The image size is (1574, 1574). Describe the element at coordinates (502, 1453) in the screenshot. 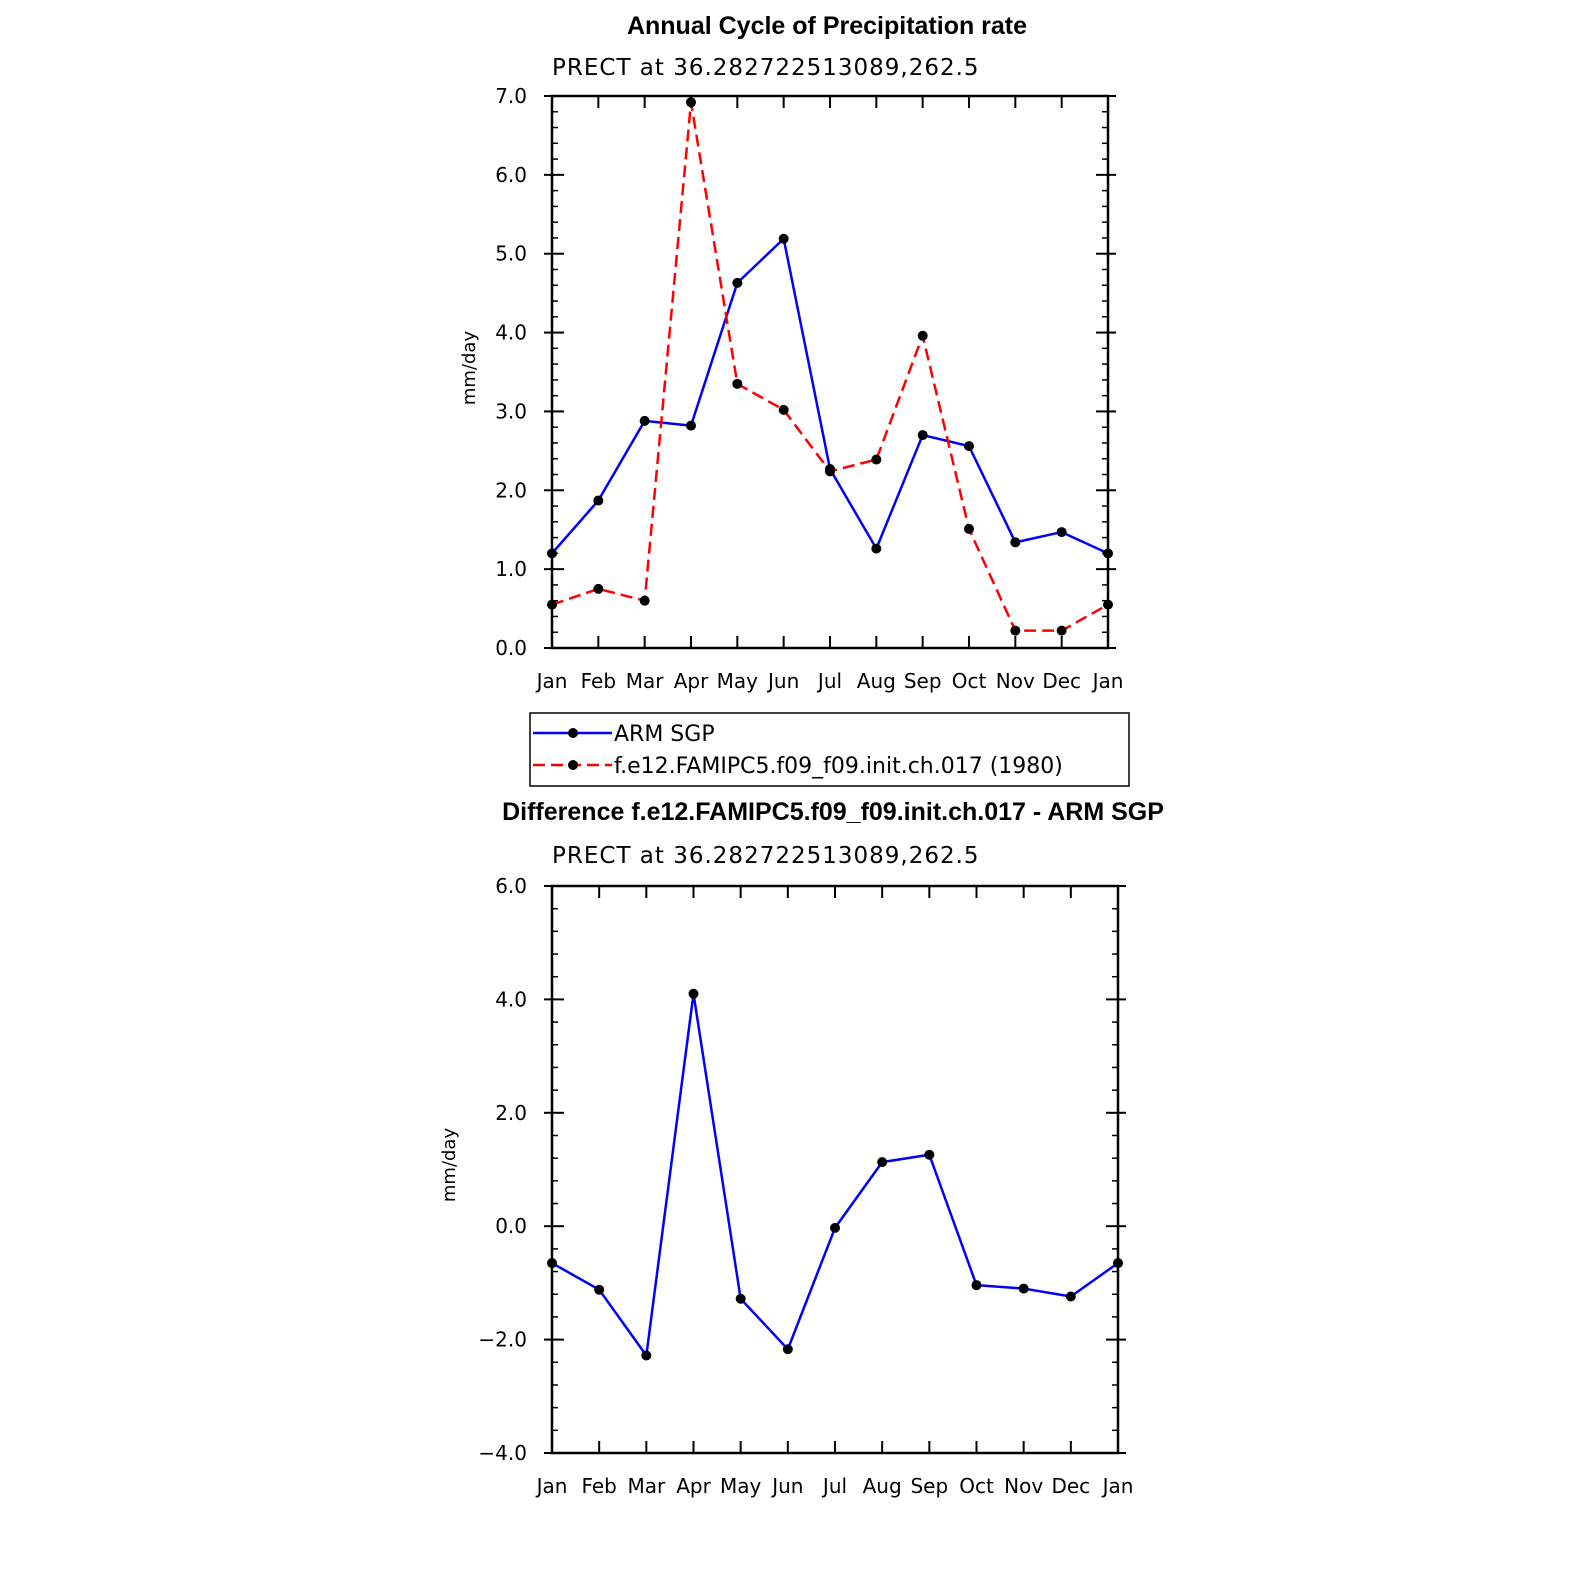

I see `y-tick-label: −4.0` at that location.